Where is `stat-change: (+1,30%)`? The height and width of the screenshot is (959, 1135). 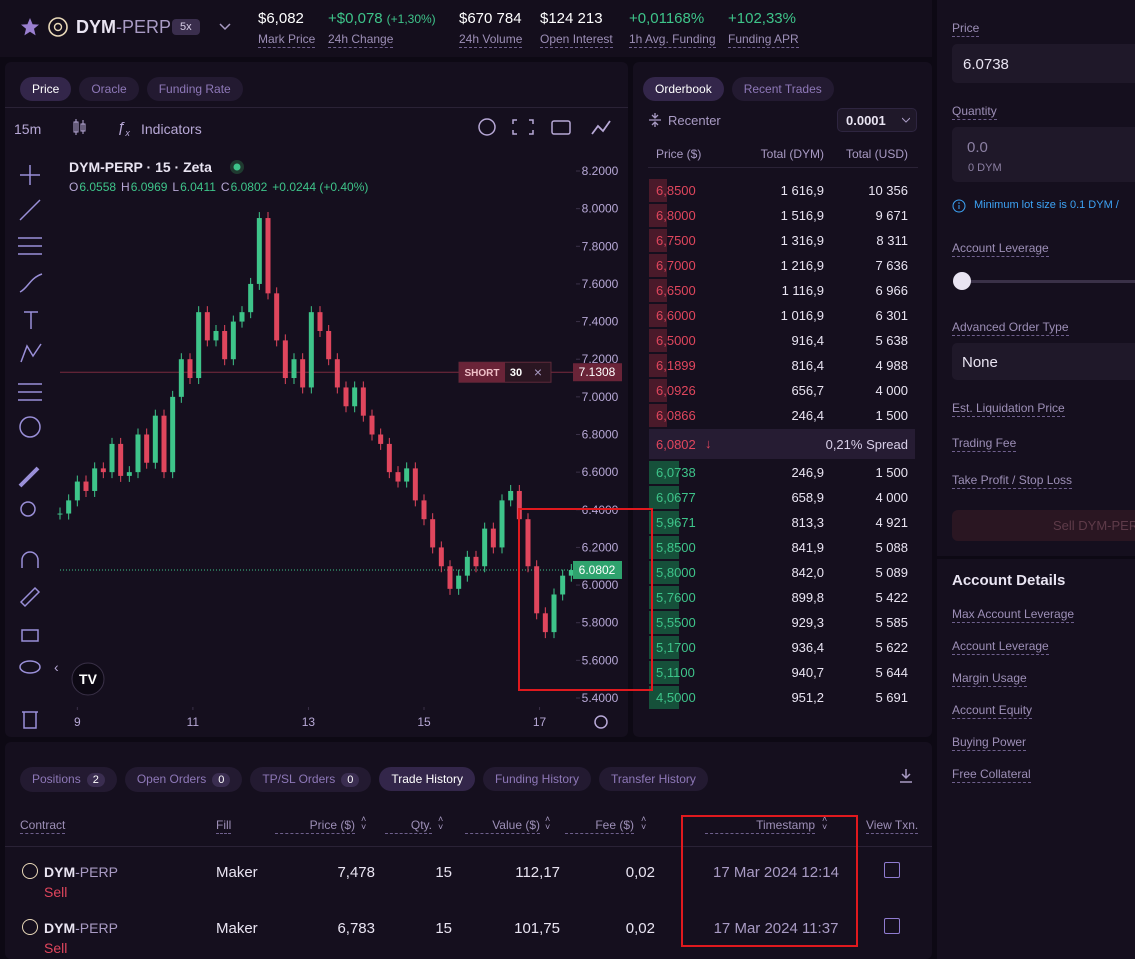 stat-change: (+1,30%) is located at coordinates (411, 19).